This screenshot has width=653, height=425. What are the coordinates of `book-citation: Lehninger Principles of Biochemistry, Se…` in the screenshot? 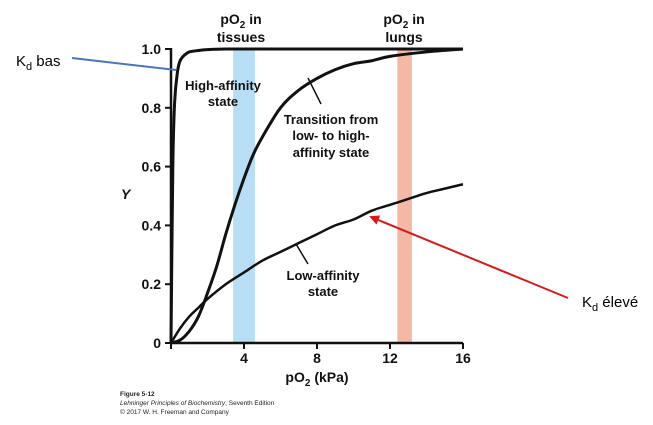 It's located at (197, 403).